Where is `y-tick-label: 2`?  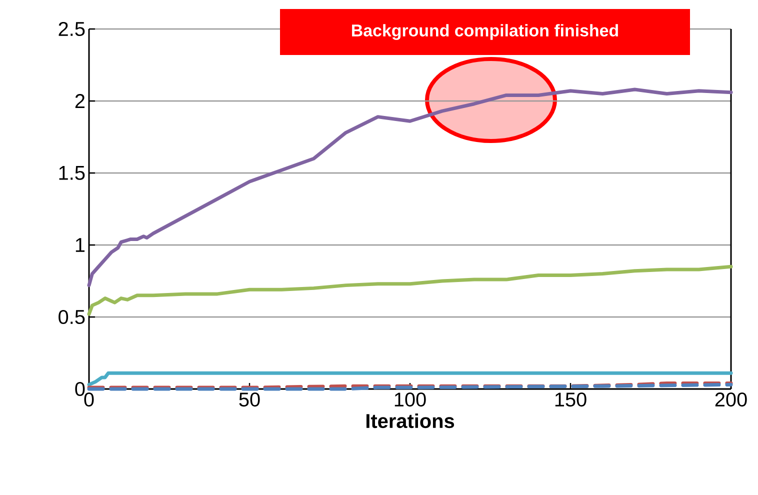
y-tick-label: 2 is located at coordinates (79, 101).